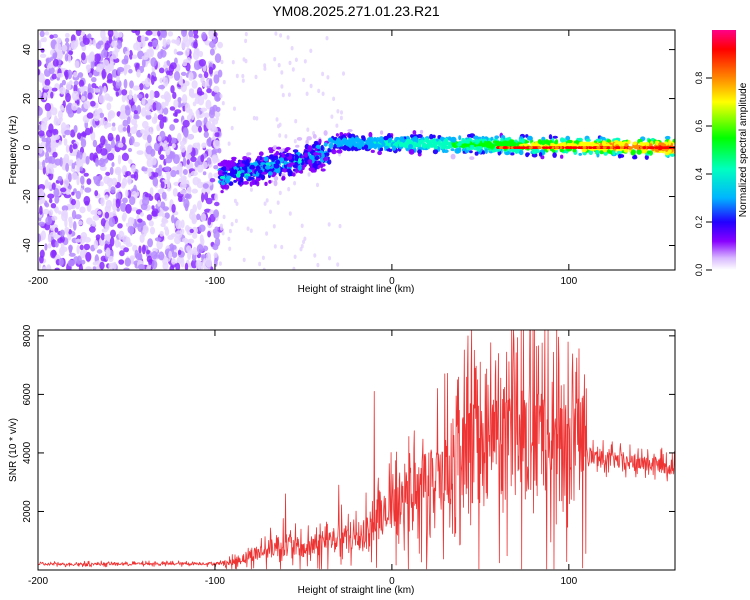 This screenshot has width=750, height=600. What do you see at coordinates (703, 174) in the screenshot?
I see `colorbar-ticks: 0.0 0.2 0.4 0.6 0.8` at bounding box center [703, 174].